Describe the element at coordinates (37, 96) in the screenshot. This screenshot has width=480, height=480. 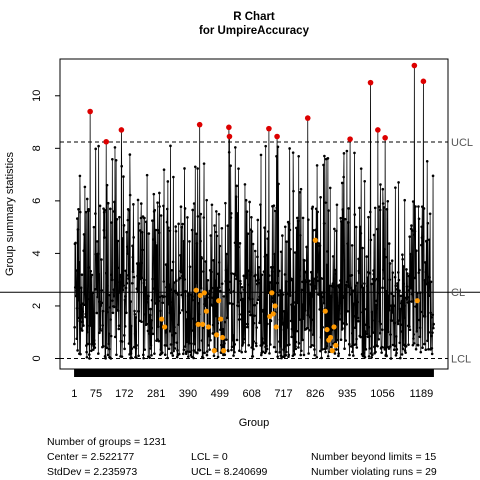
I see `y-tick-label: 10` at that location.